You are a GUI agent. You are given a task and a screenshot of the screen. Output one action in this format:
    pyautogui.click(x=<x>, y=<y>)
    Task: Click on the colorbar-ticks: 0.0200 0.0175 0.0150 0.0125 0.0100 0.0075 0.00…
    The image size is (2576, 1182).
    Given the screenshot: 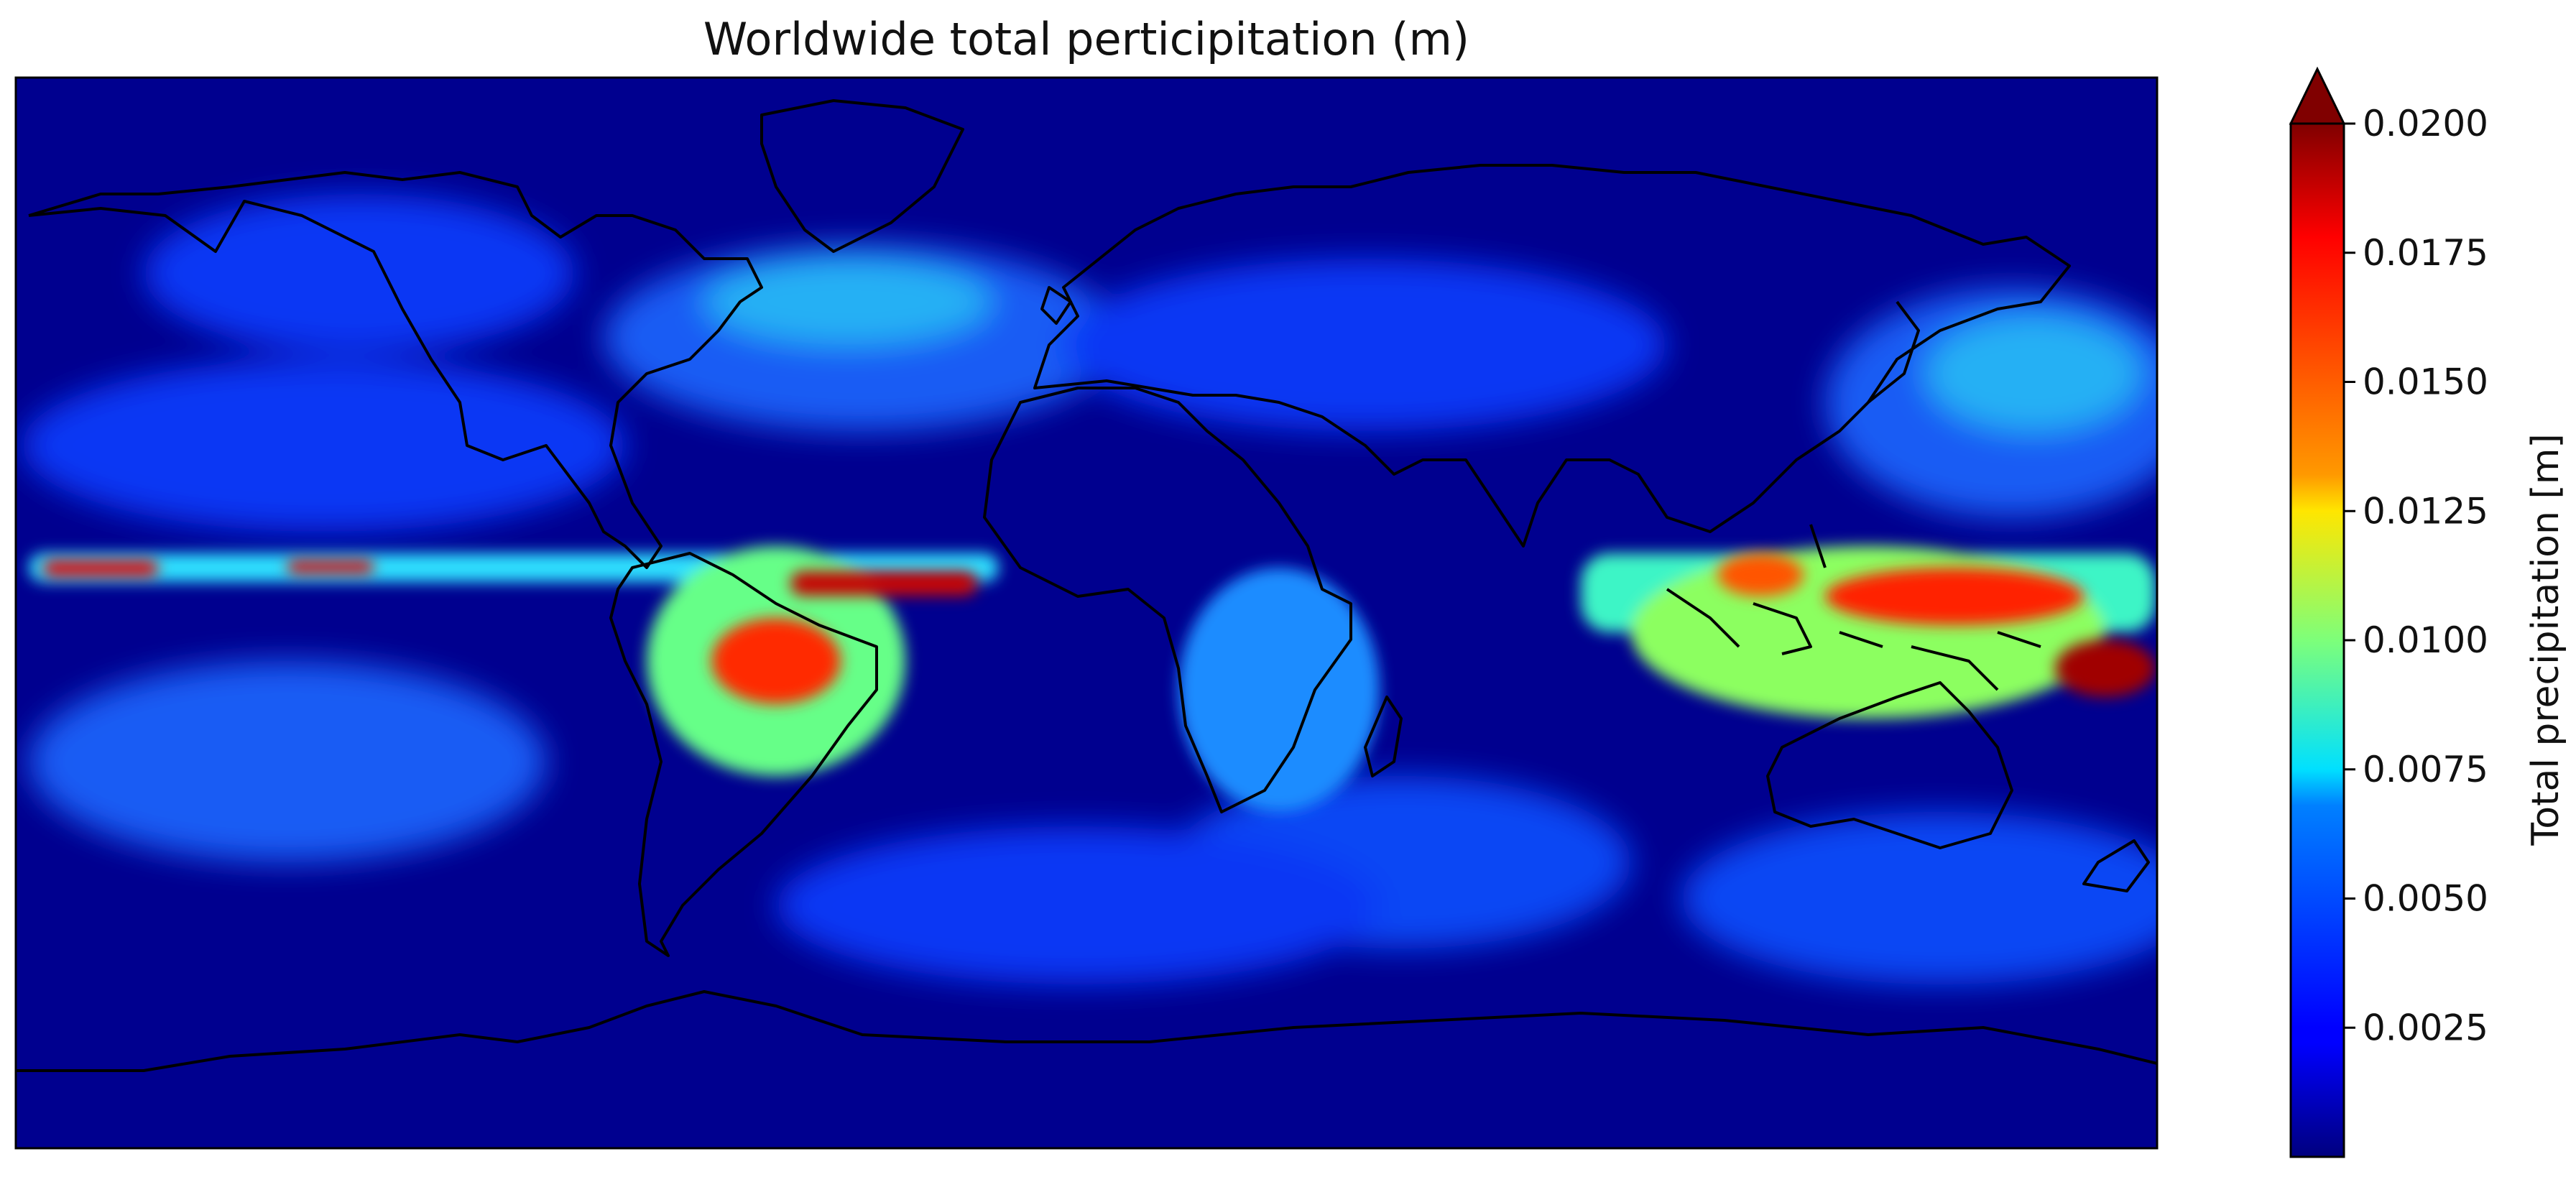 What is the action you would take?
    pyautogui.click(x=2416, y=575)
    